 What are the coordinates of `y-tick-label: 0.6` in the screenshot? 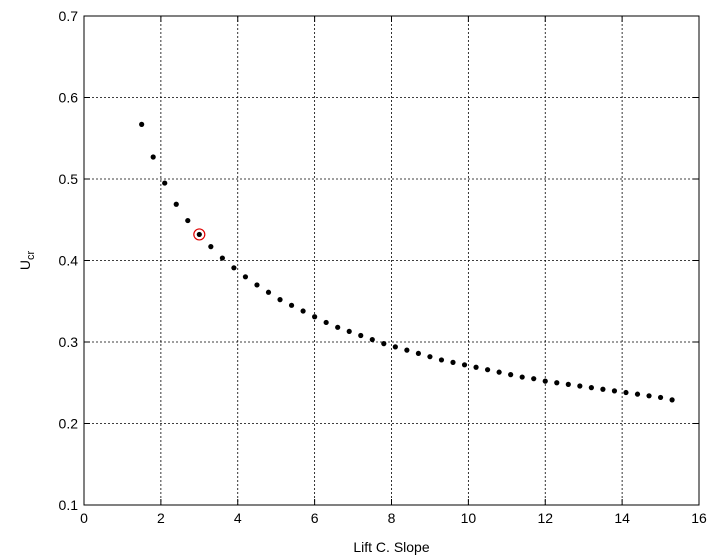 It's located at (69, 98).